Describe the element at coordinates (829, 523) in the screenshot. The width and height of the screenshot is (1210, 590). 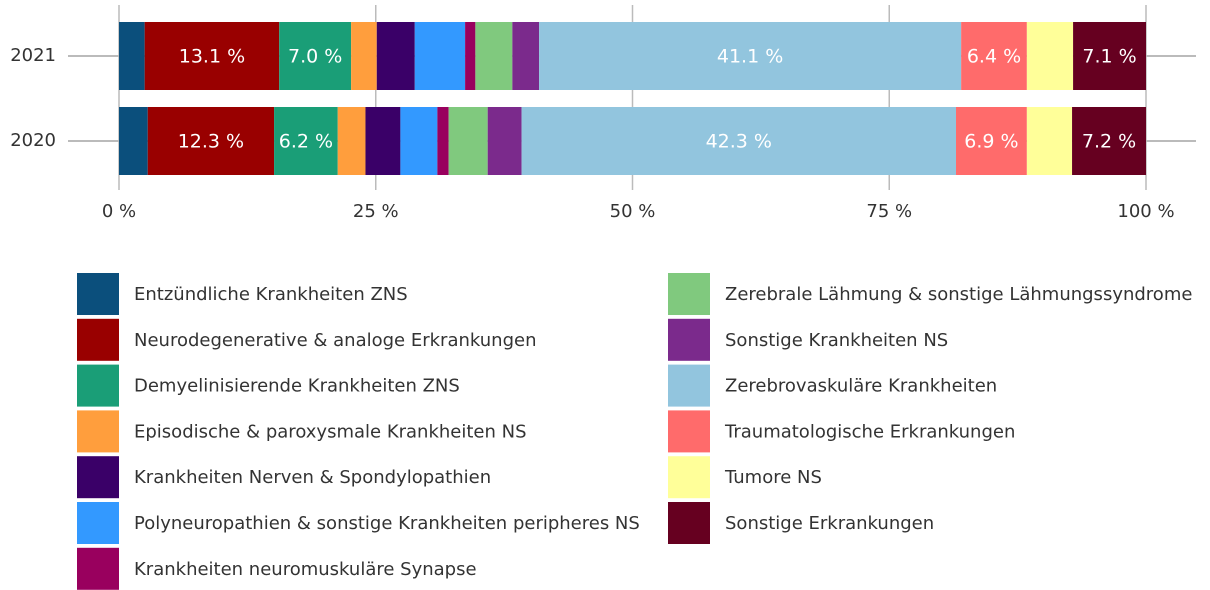
I see `legend-label: Sonstige Erkrankungen` at that location.